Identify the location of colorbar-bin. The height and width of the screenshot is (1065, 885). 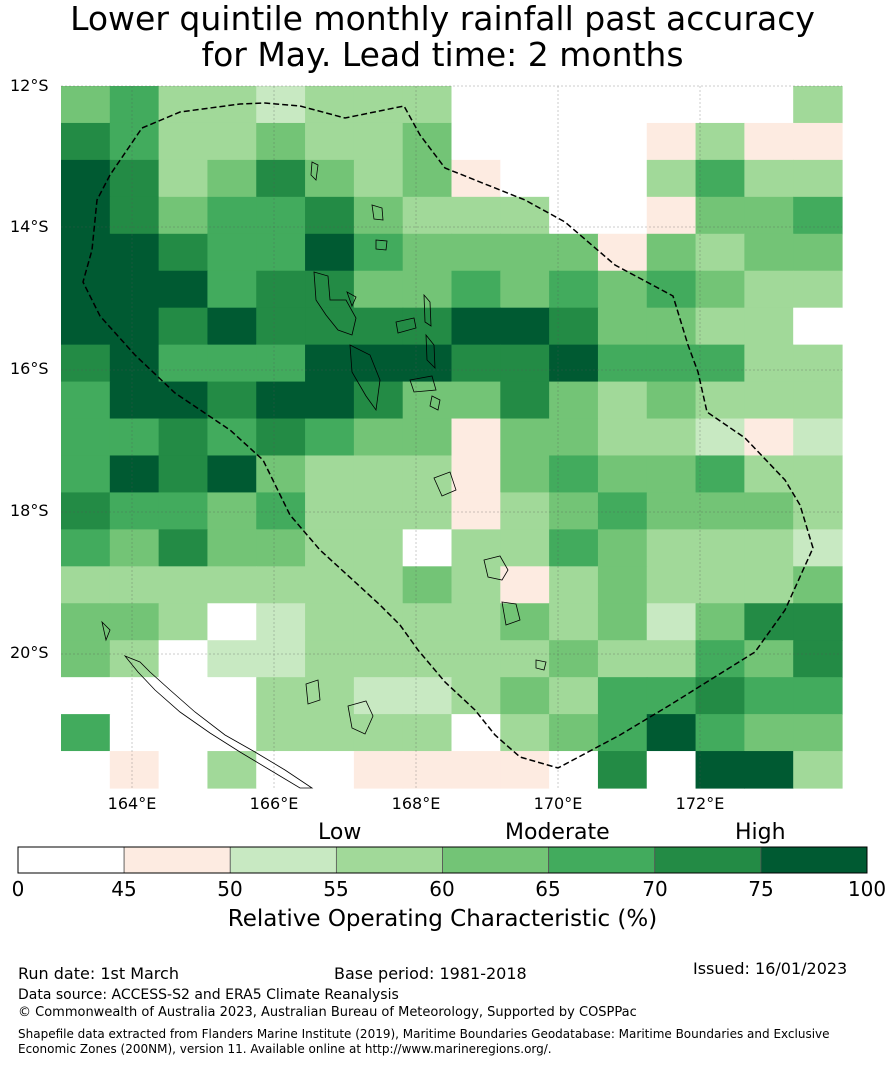
(496, 860).